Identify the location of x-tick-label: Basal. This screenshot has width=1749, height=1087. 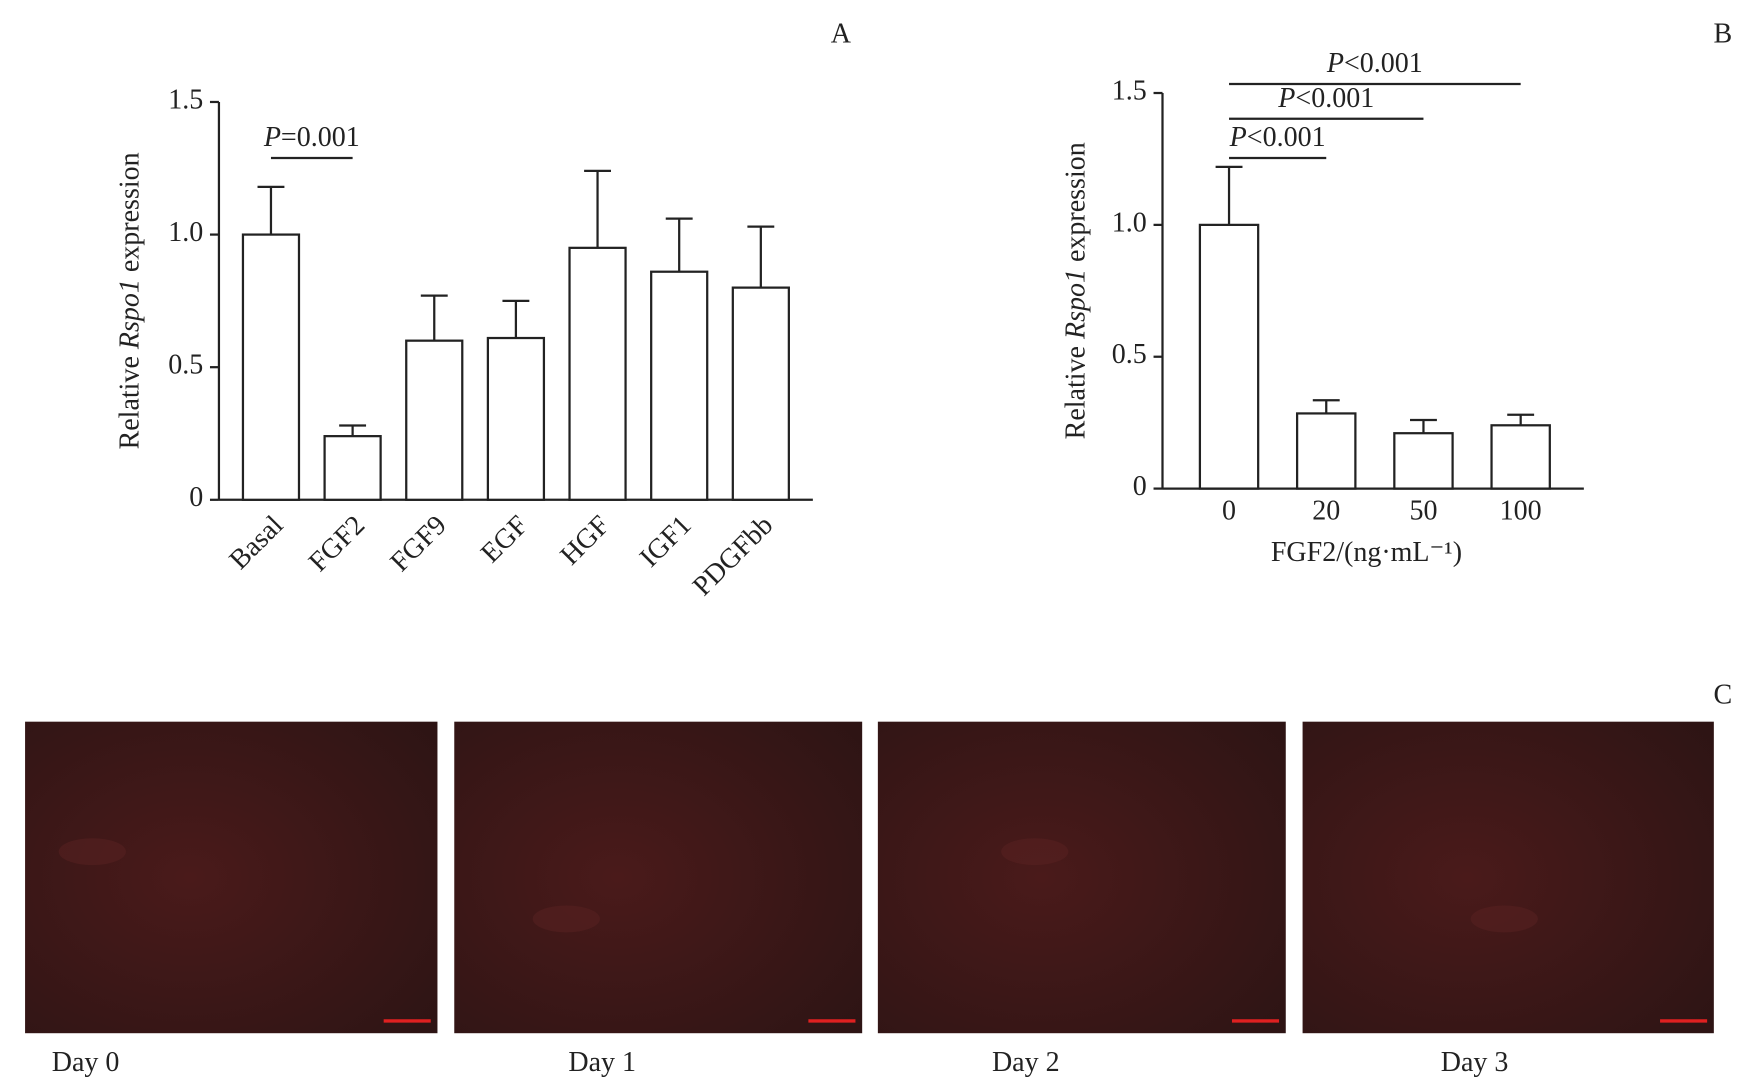
(257, 543).